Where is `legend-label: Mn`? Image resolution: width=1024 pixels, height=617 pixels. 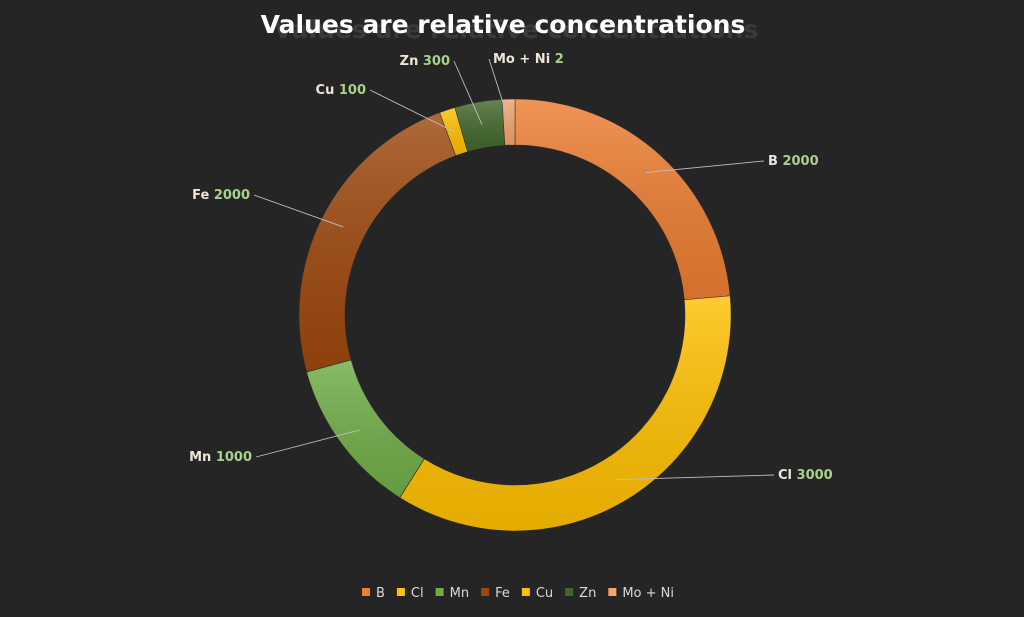 legend-label: Mn is located at coordinates (459, 593).